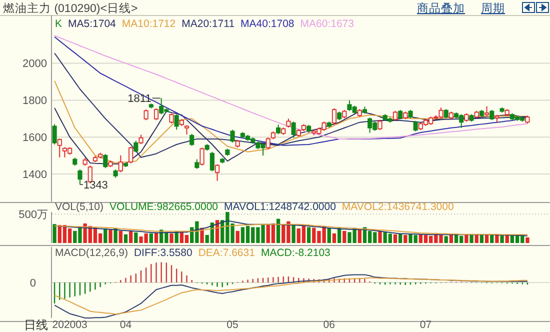 The height and width of the screenshot is (332, 550). Describe the element at coordinates (70, 8) in the screenshot. I see `chart-title: 燃油主力 (010290)<日线>` at that location.